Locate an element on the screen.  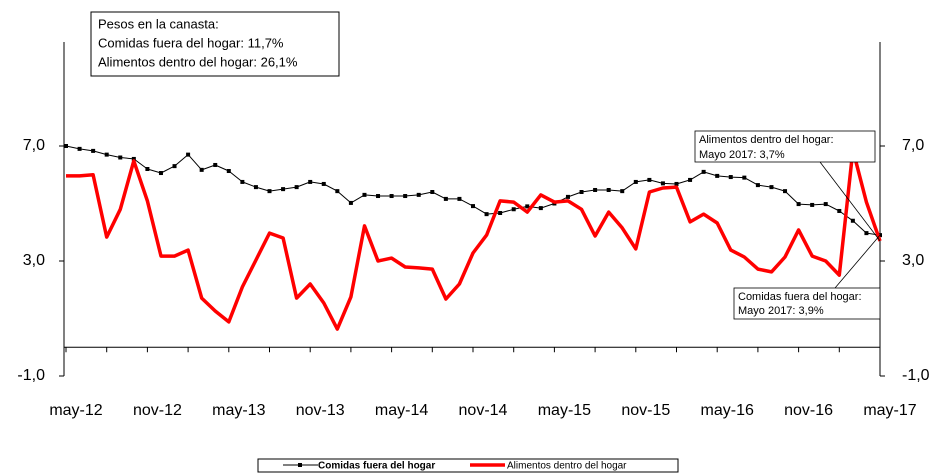
x-tick-label: nov-14 is located at coordinates (483, 410).